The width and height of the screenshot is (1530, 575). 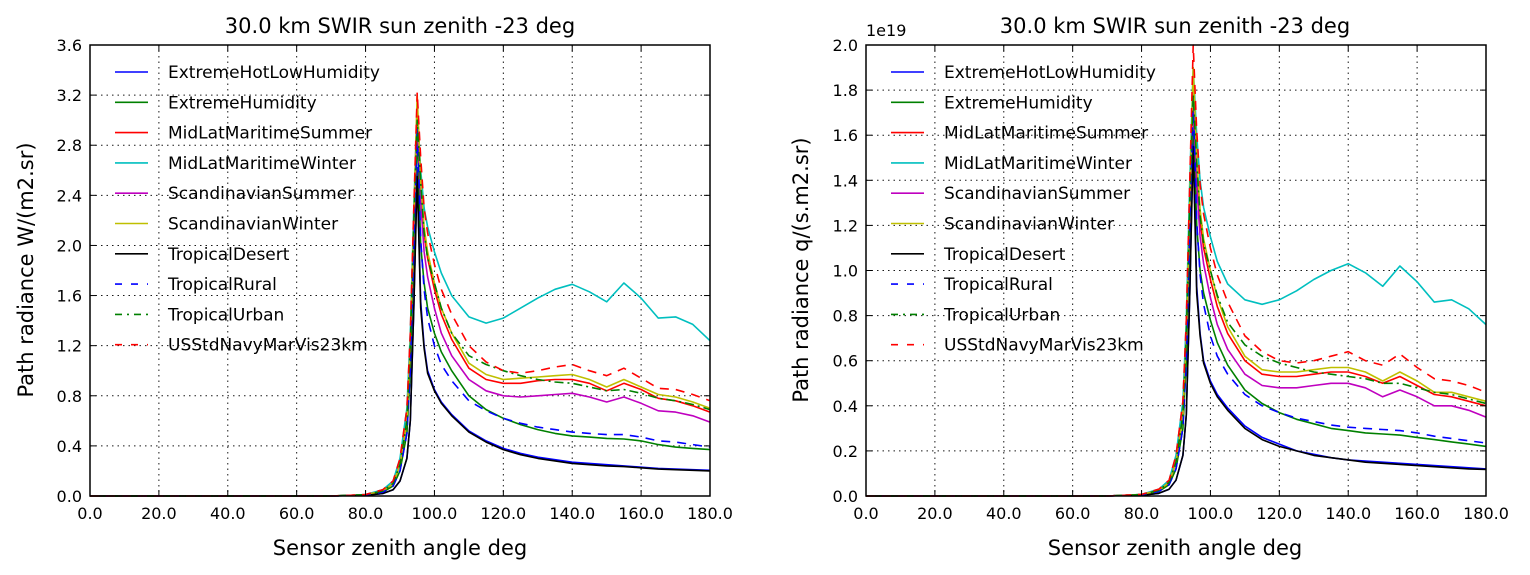 I want to click on y-tick-label: 0.6, so click(x=845, y=361).